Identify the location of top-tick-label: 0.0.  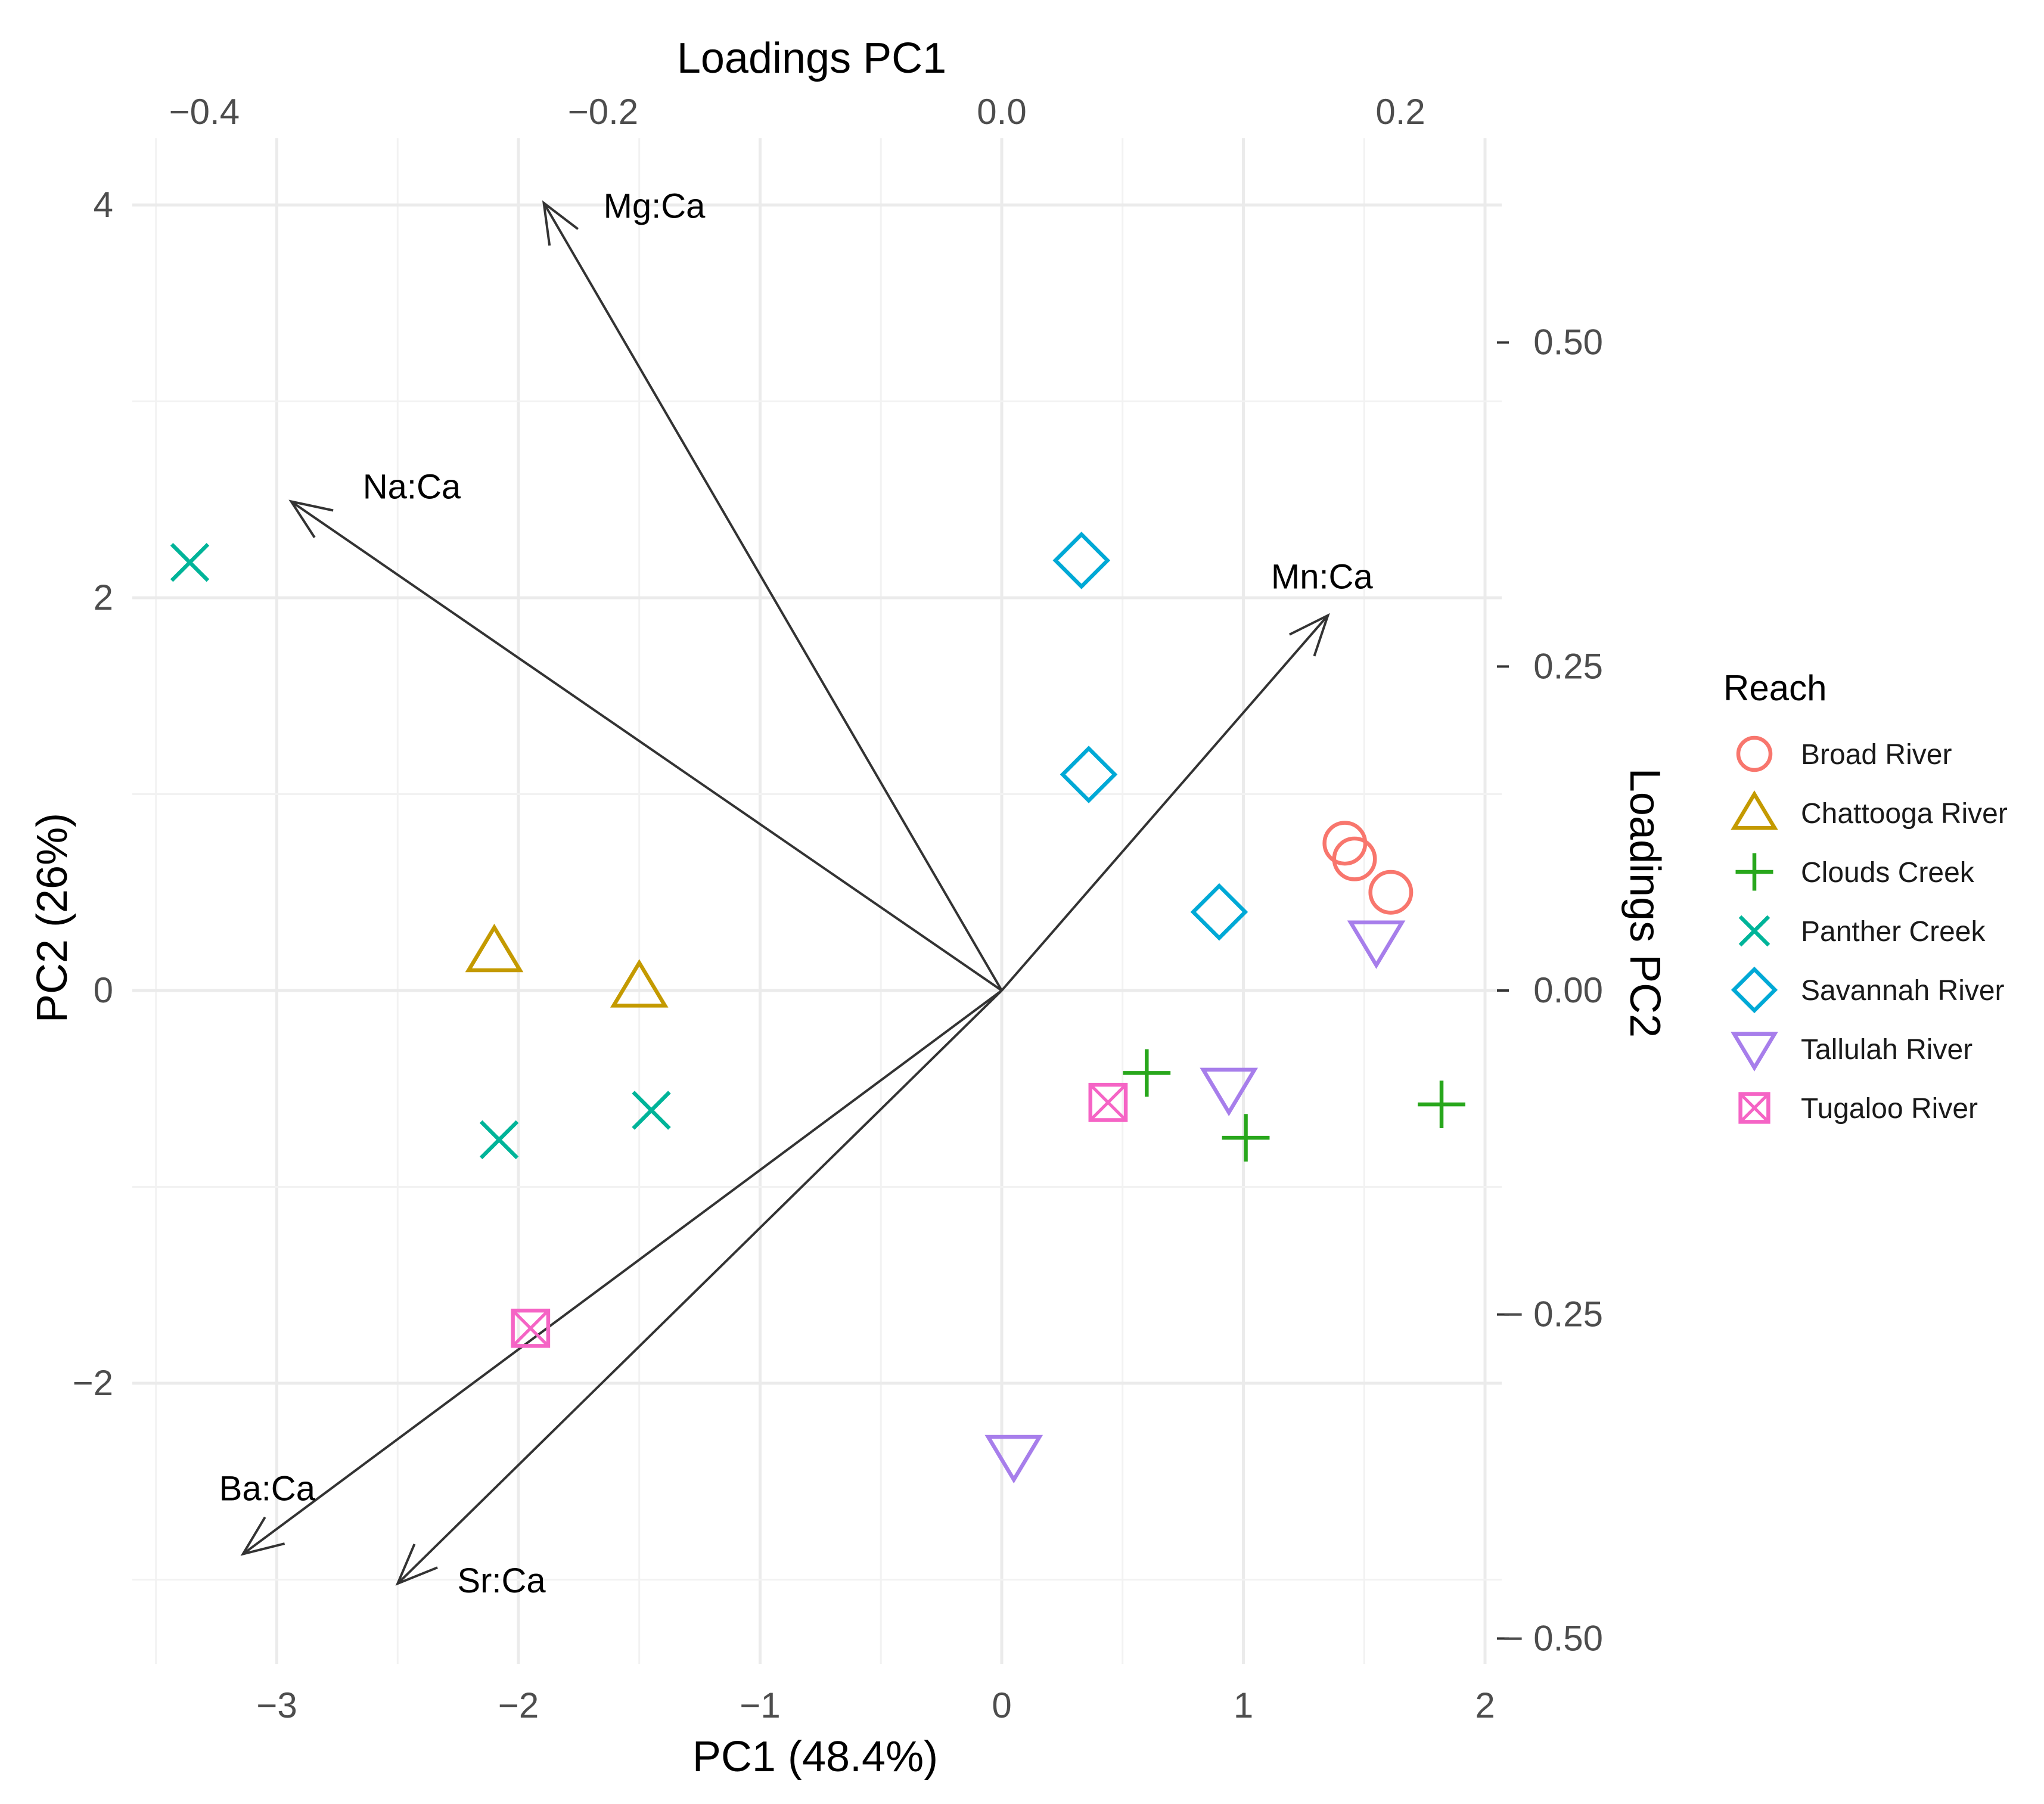
(1002, 112).